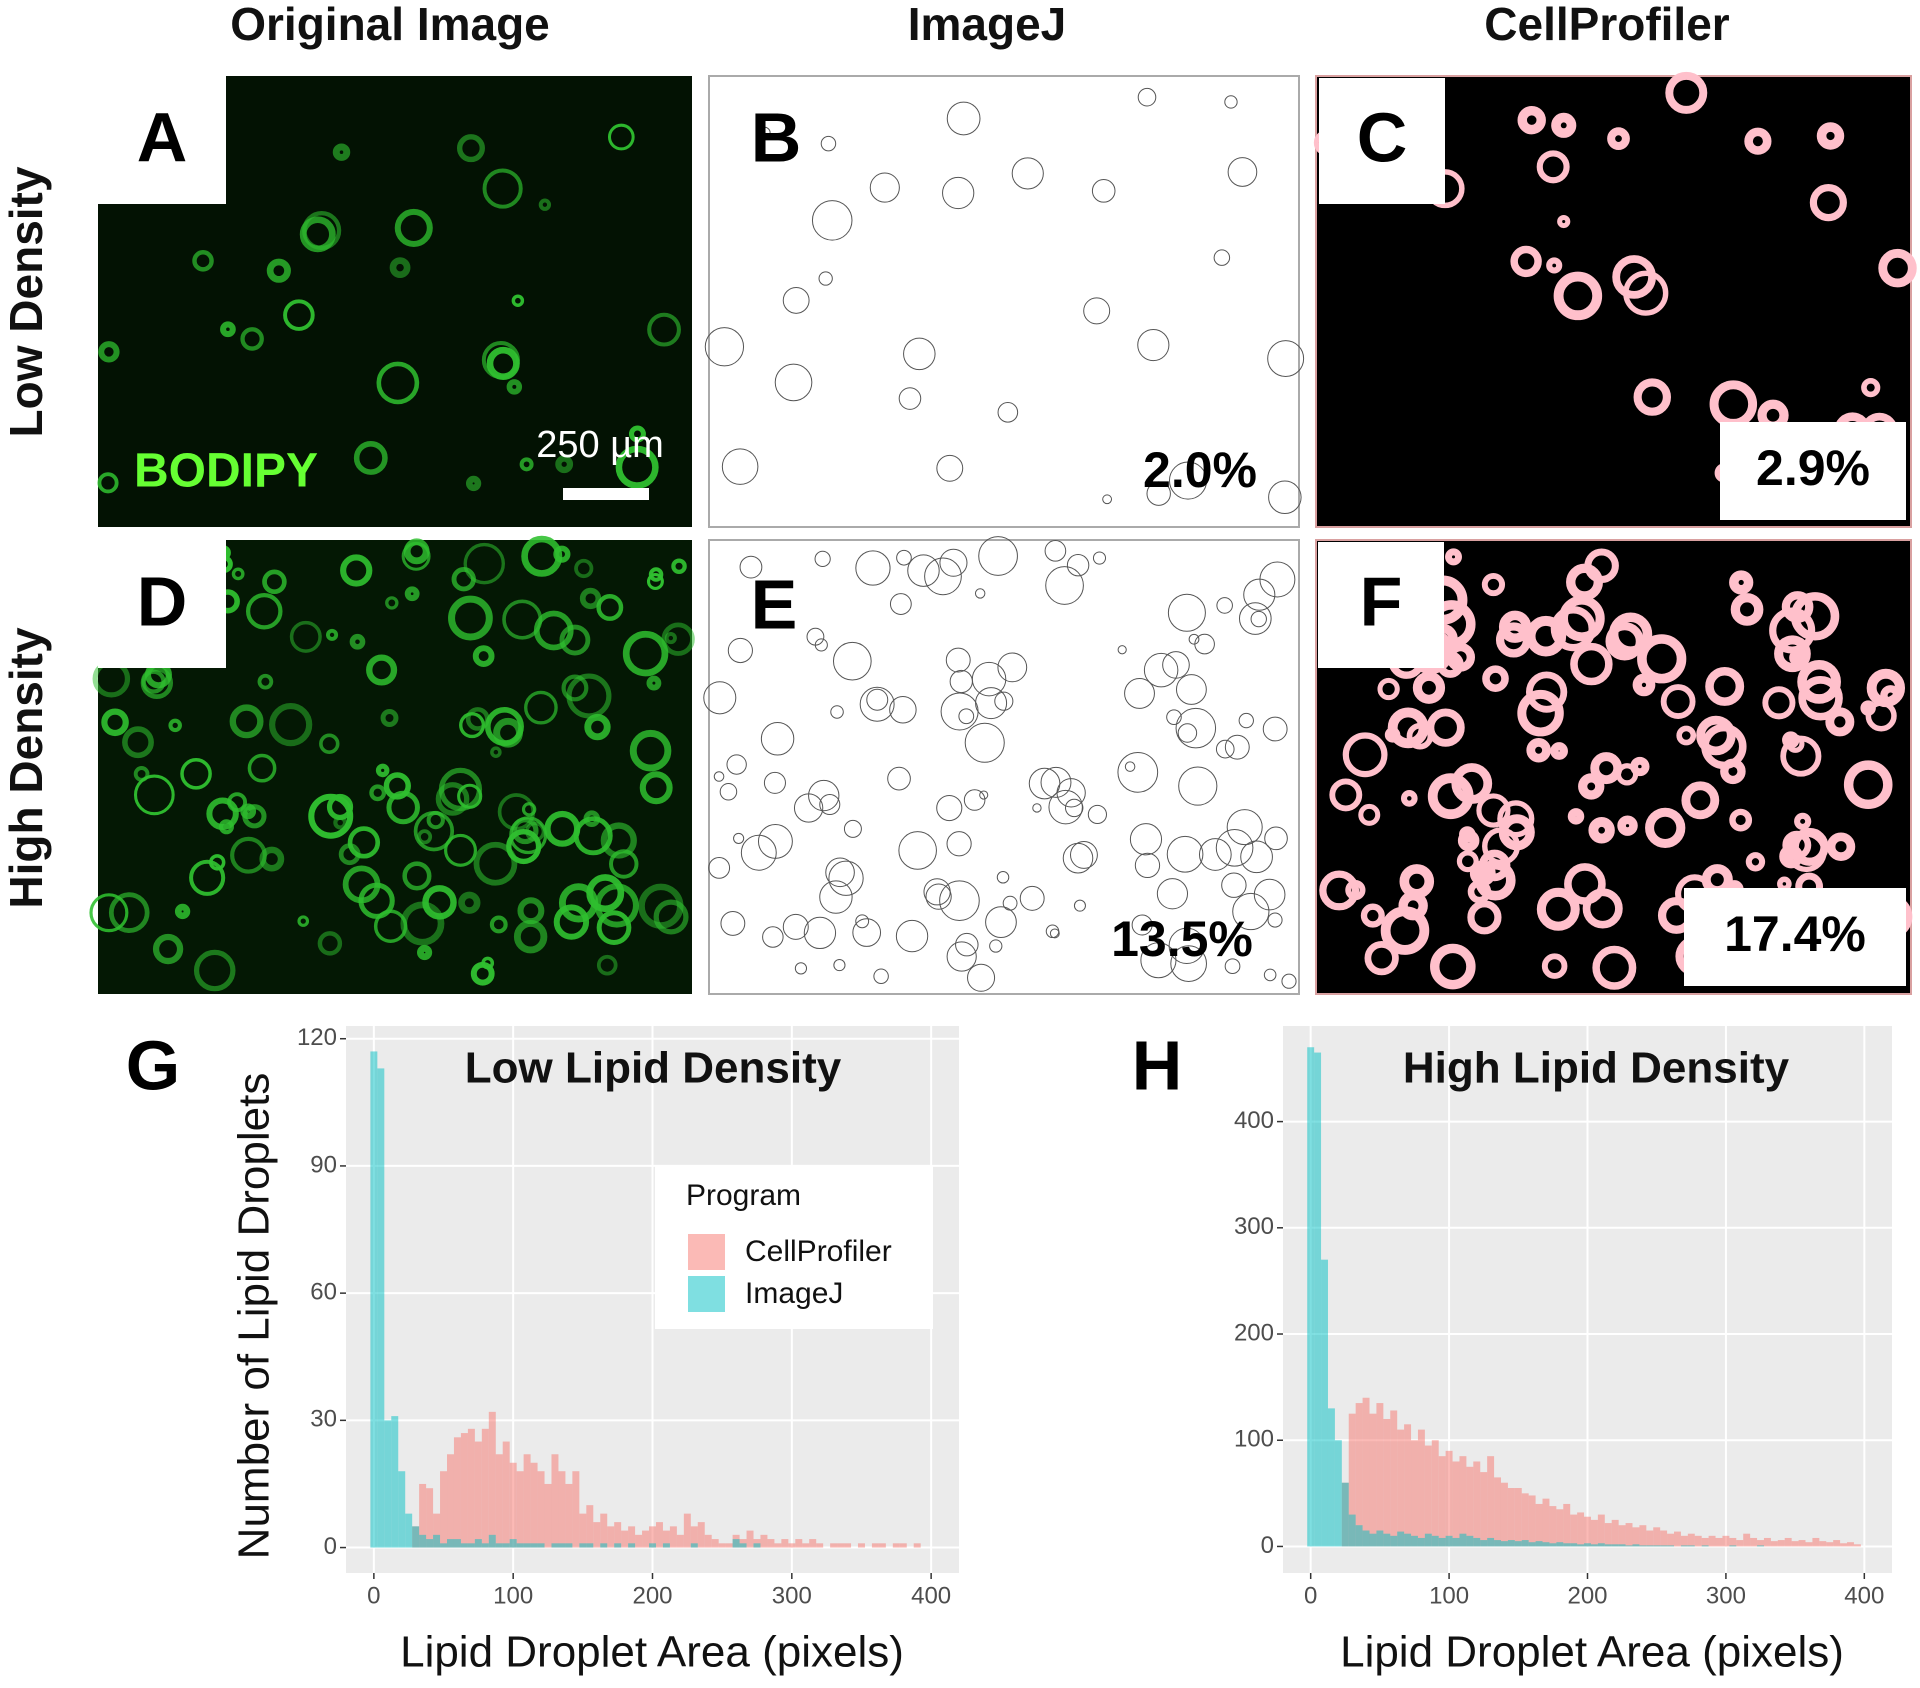 The image size is (1920, 1688). What do you see at coordinates (653, 1068) in the screenshot?
I see `chart-title: Low Lipid Density` at bounding box center [653, 1068].